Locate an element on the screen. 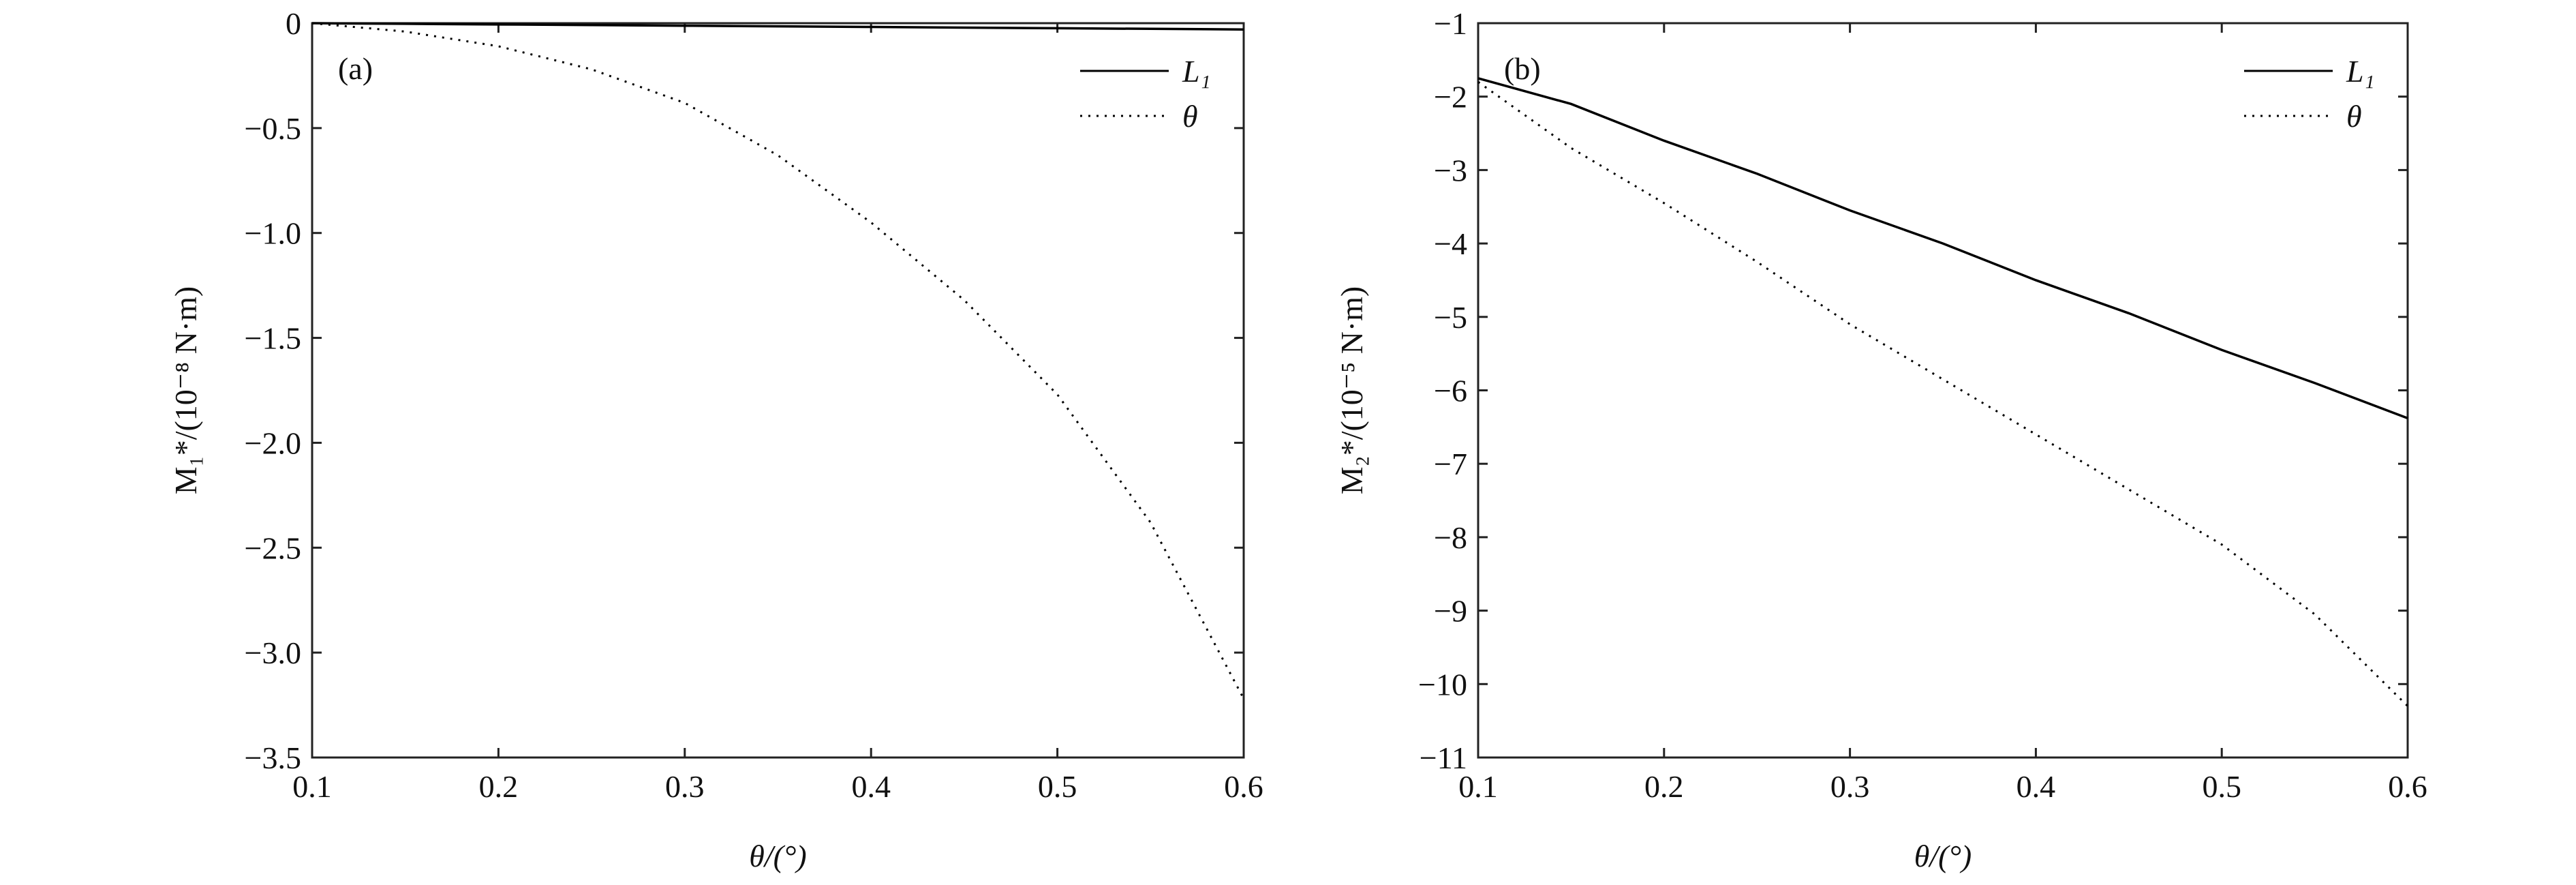 Image resolution: width=2576 pixels, height=885 pixels. y-tick-label: −1.5 is located at coordinates (273, 338).